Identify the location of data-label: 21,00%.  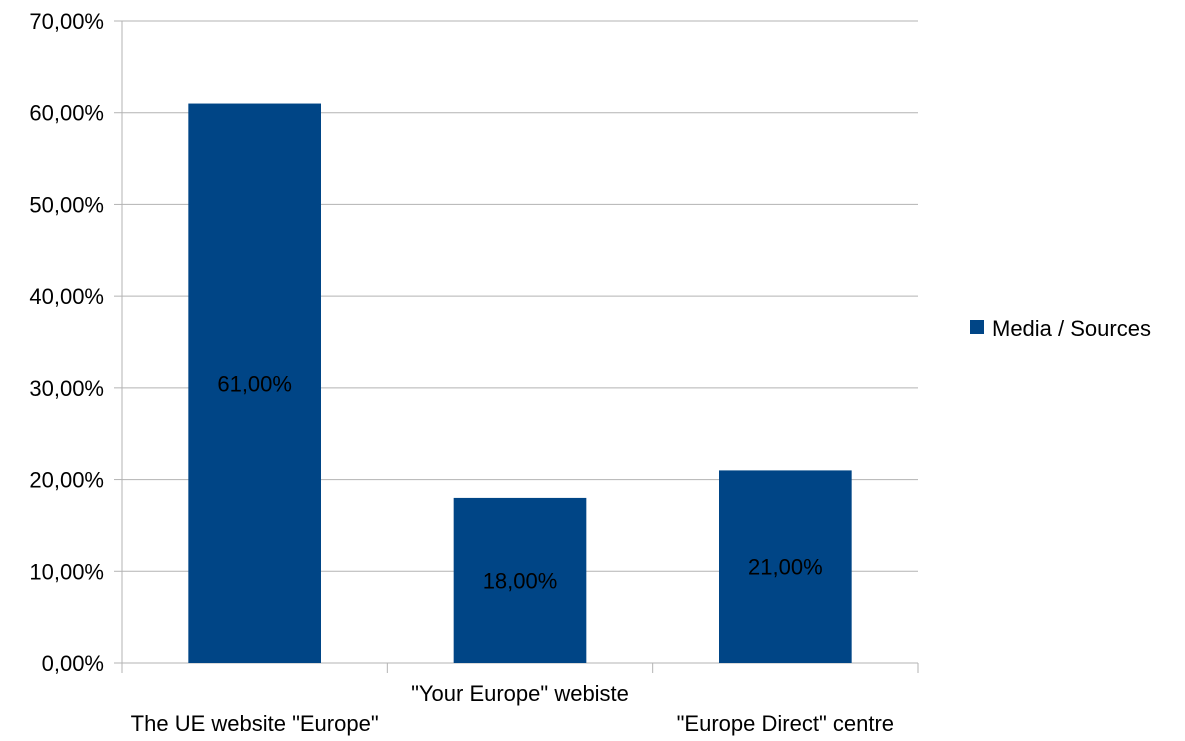
(785, 567).